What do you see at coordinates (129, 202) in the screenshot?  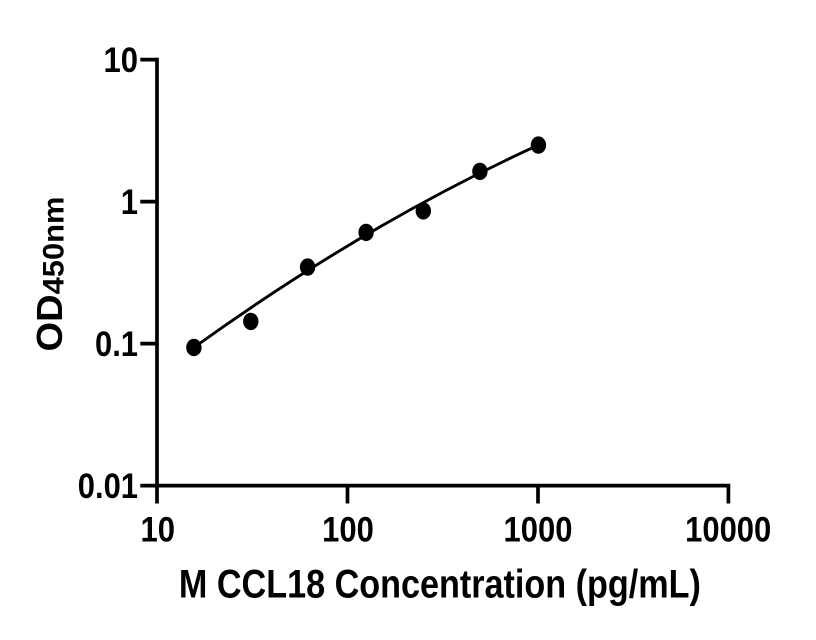 I see `svg-text: 1` at bounding box center [129, 202].